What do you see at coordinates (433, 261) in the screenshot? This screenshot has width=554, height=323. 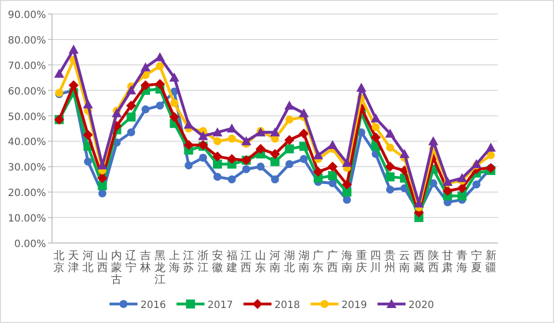 I see `x-tick-label: 陕西` at bounding box center [433, 261].